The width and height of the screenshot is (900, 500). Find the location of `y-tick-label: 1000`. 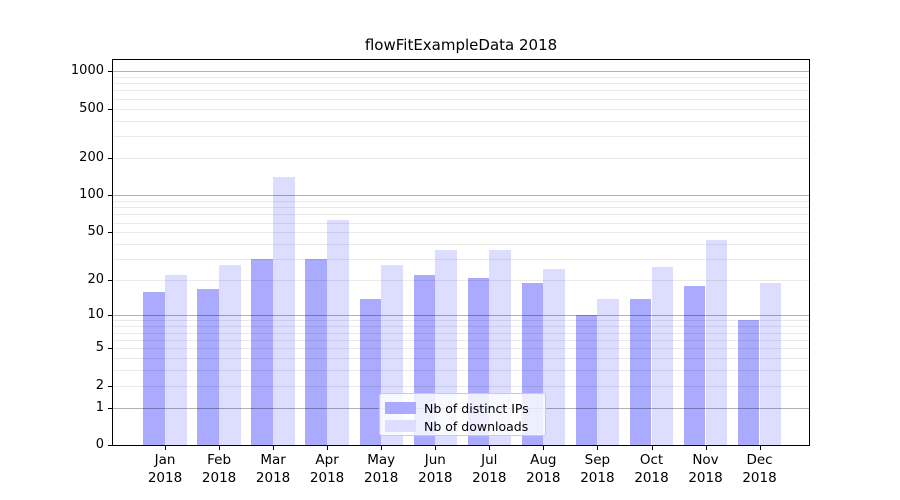

y-tick-label: 1000 is located at coordinates (87, 71).